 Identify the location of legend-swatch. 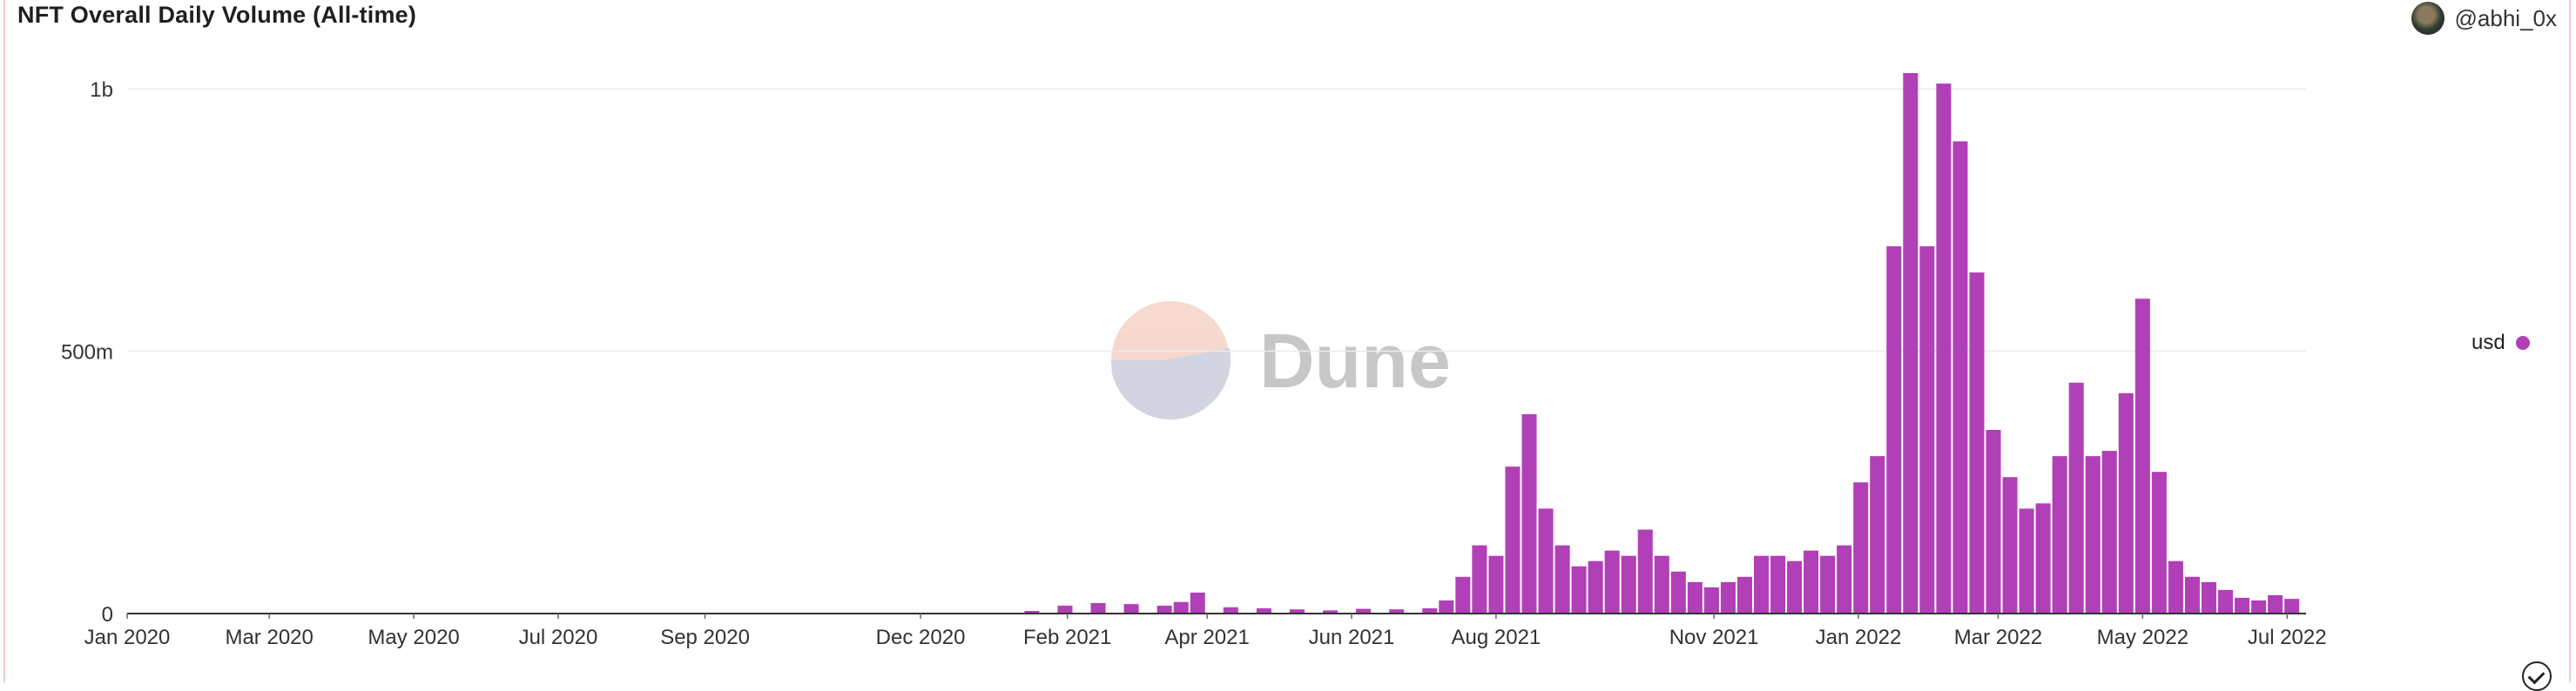
(2522, 343).